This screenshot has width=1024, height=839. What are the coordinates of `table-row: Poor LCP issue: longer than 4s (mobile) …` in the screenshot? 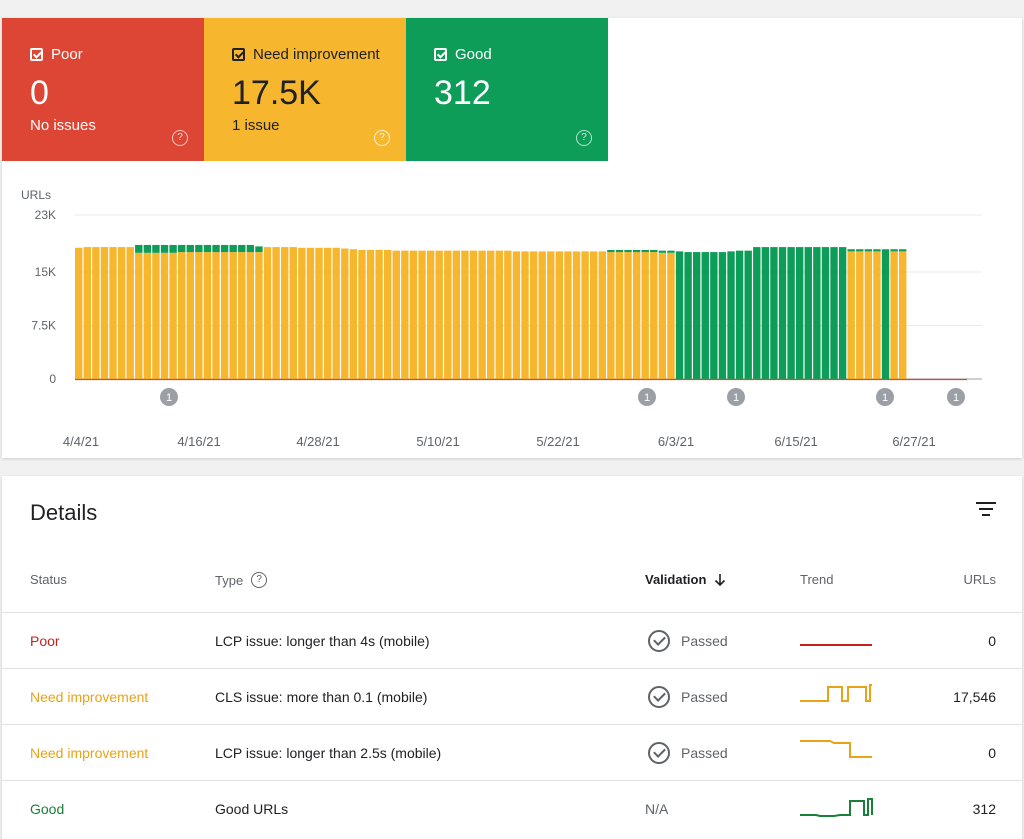 It's located at (512, 640).